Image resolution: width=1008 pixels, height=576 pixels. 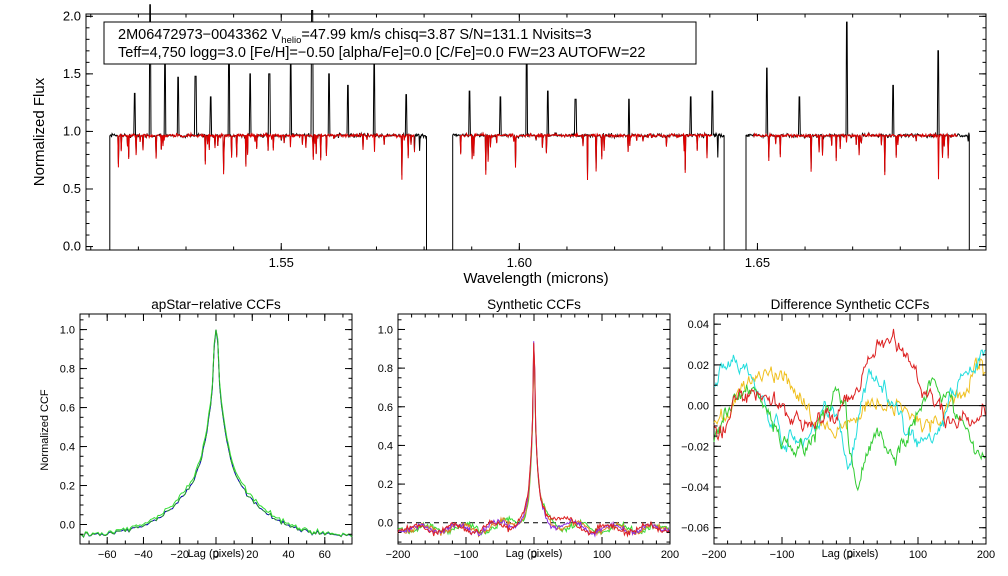 I want to click on y-tick-label: 2.0, so click(x=72, y=15).